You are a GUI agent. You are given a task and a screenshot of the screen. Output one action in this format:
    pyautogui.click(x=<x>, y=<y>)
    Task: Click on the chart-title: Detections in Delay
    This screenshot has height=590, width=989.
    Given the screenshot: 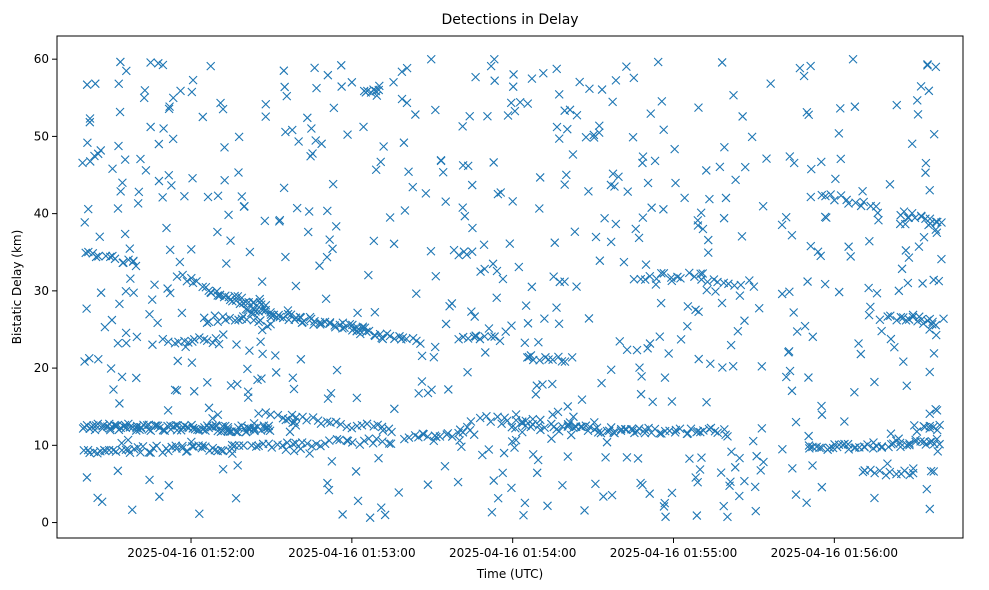 What is the action you would take?
    pyautogui.click(x=509, y=20)
    